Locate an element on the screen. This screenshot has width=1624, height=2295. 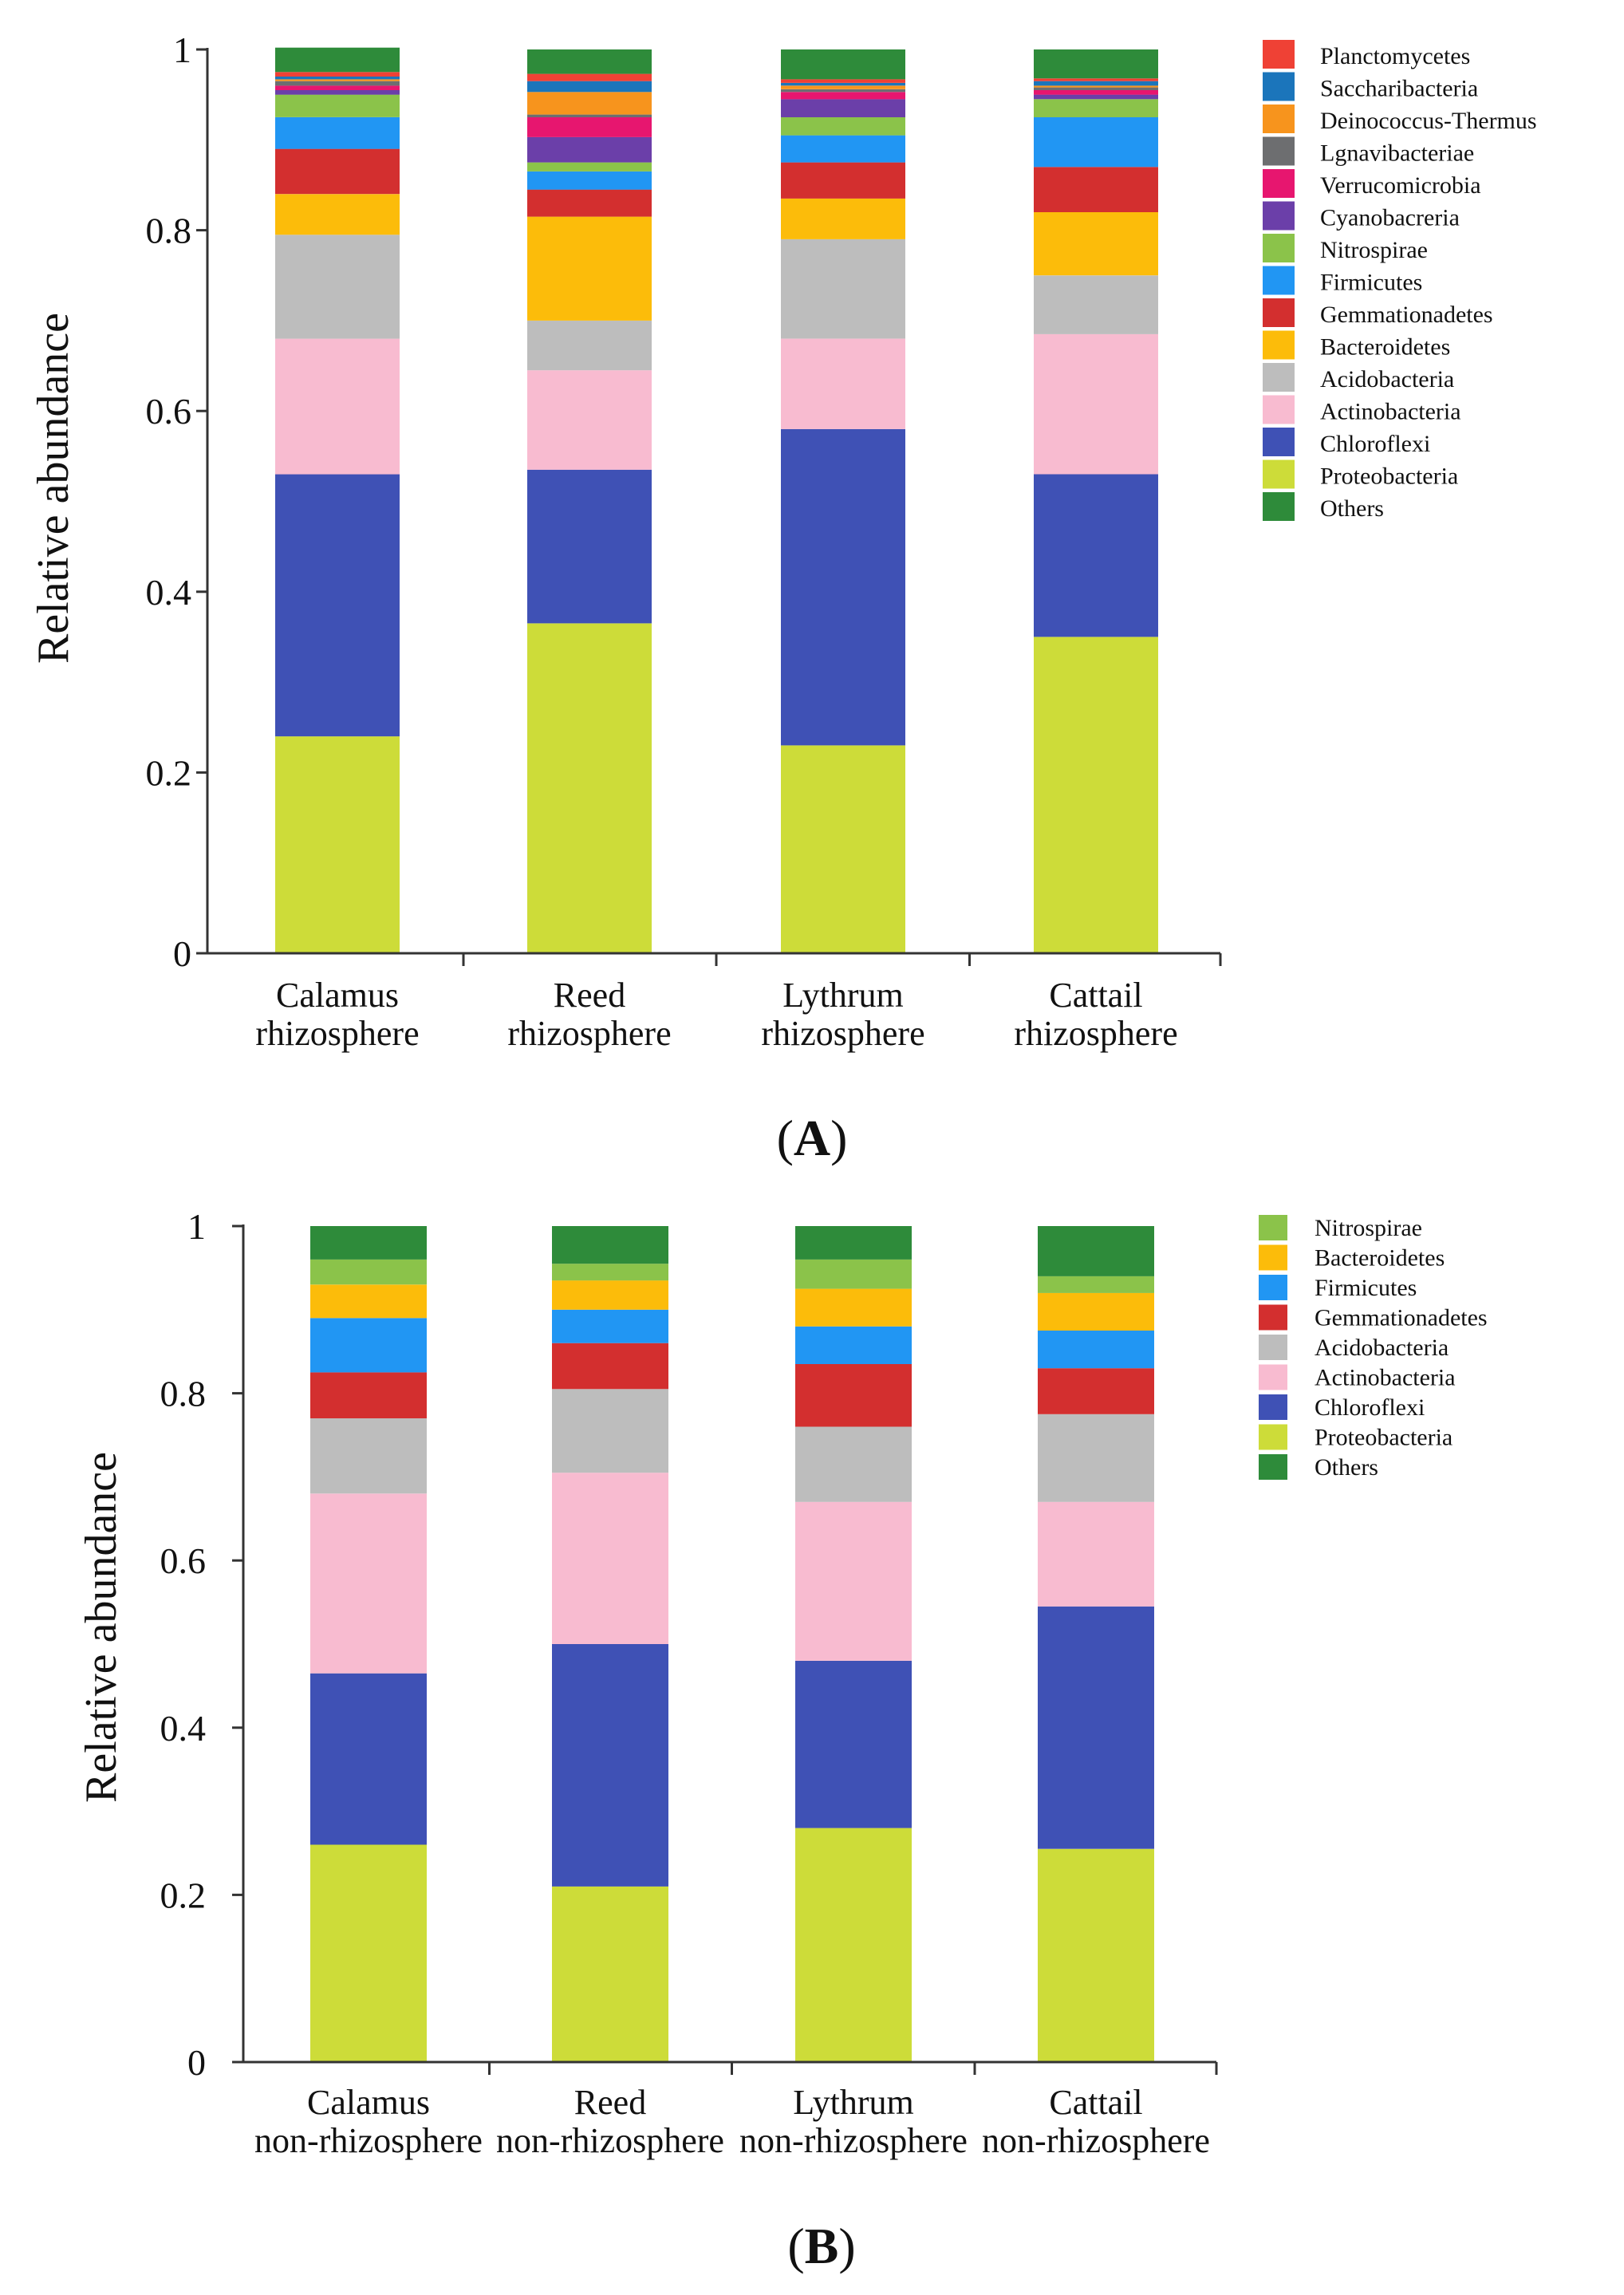
chart-a-bar-1-lgnavibacteriae is located at coordinates (337, 83).